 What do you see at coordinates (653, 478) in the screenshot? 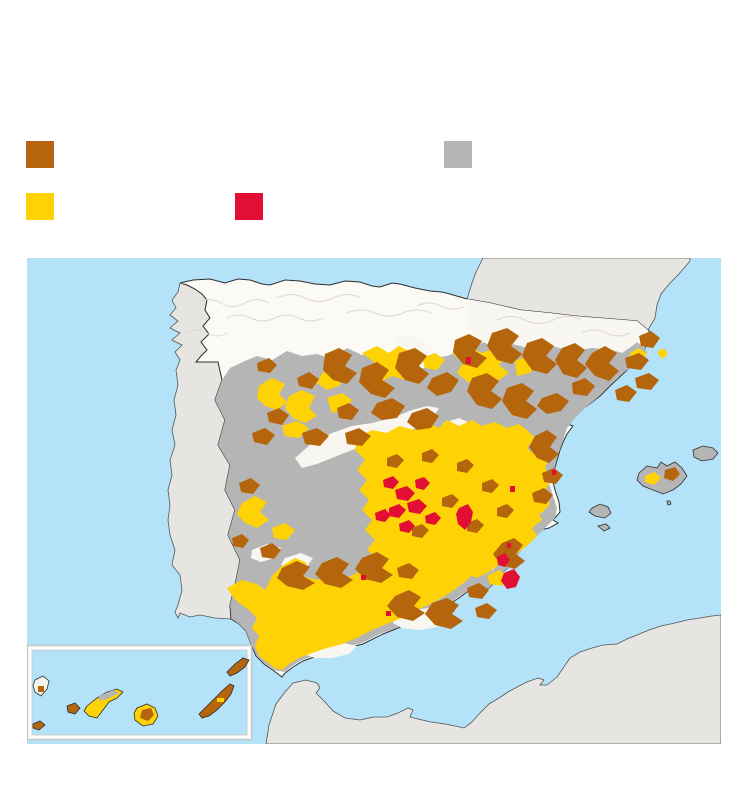
I see `mallorca-yellow` at bounding box center [653, 478].